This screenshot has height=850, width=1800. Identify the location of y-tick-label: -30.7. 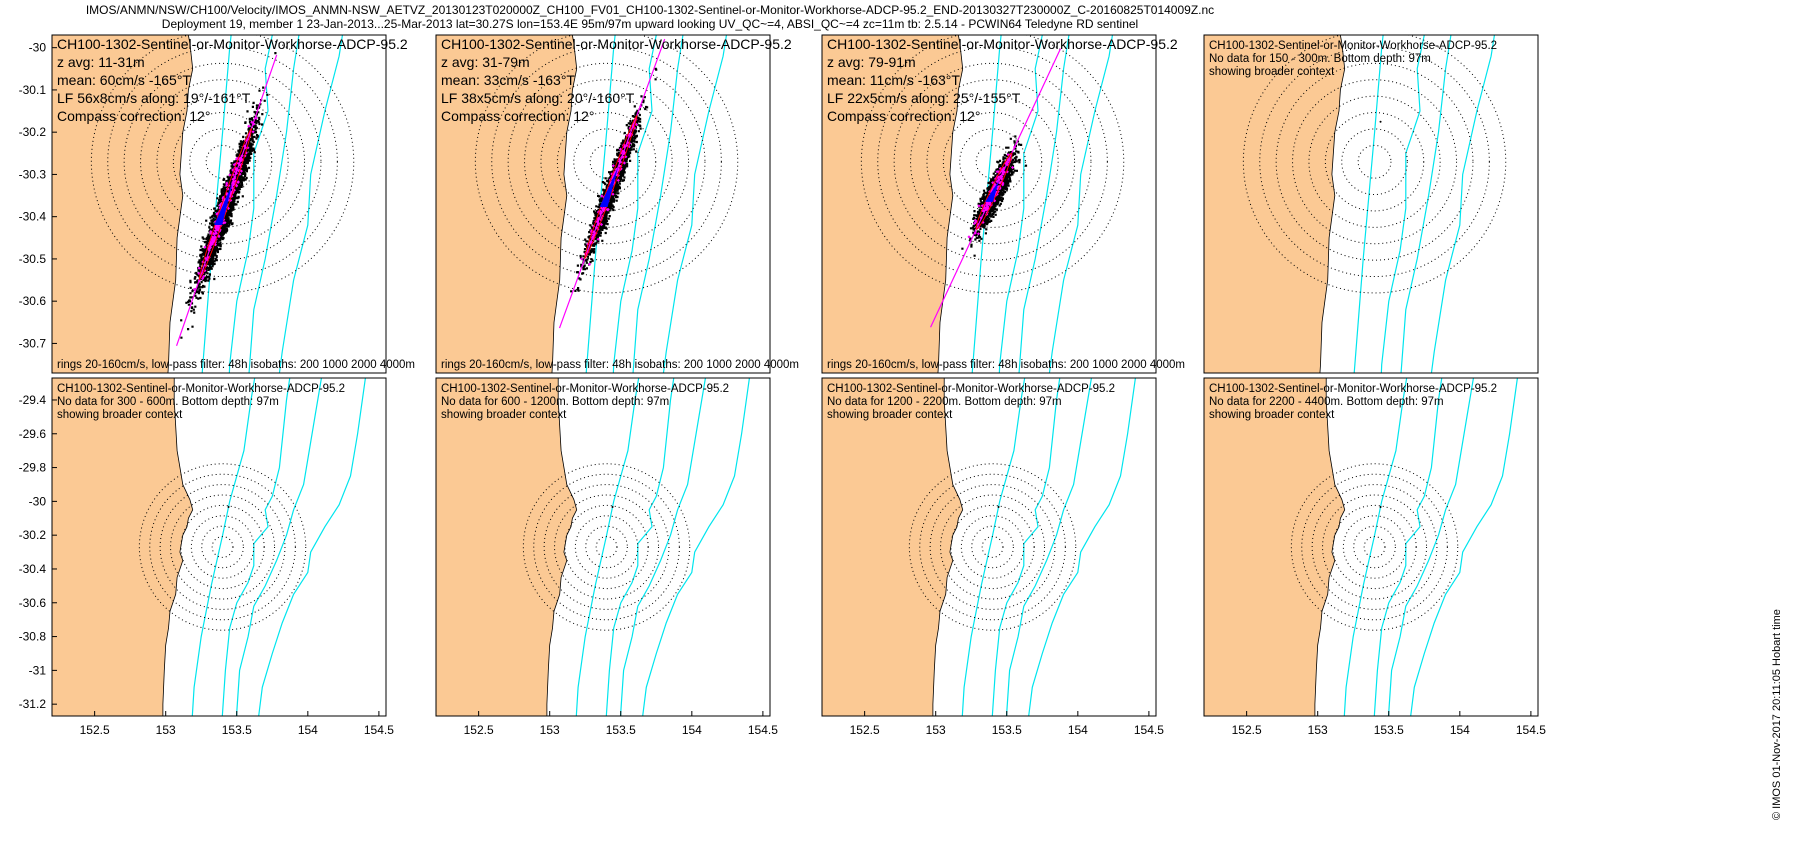
(33, 343).